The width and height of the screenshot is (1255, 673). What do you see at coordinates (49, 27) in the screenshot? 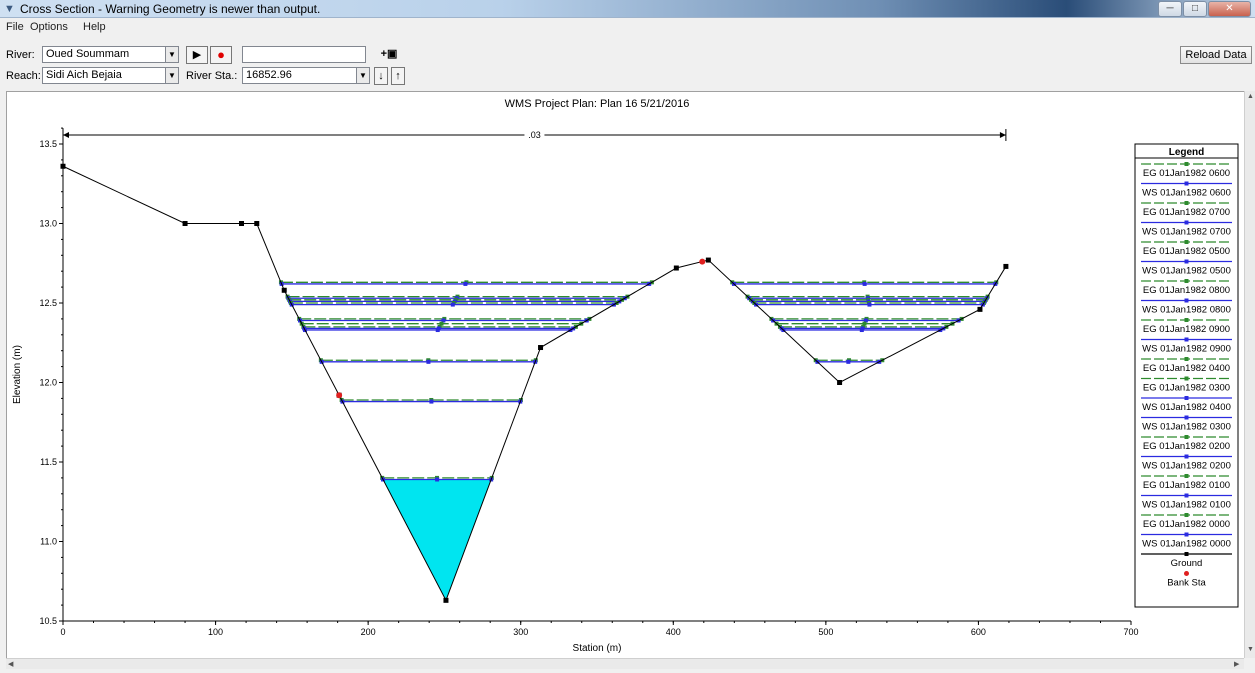
I see `menu-options: Options` at bounding box center [49, 27].